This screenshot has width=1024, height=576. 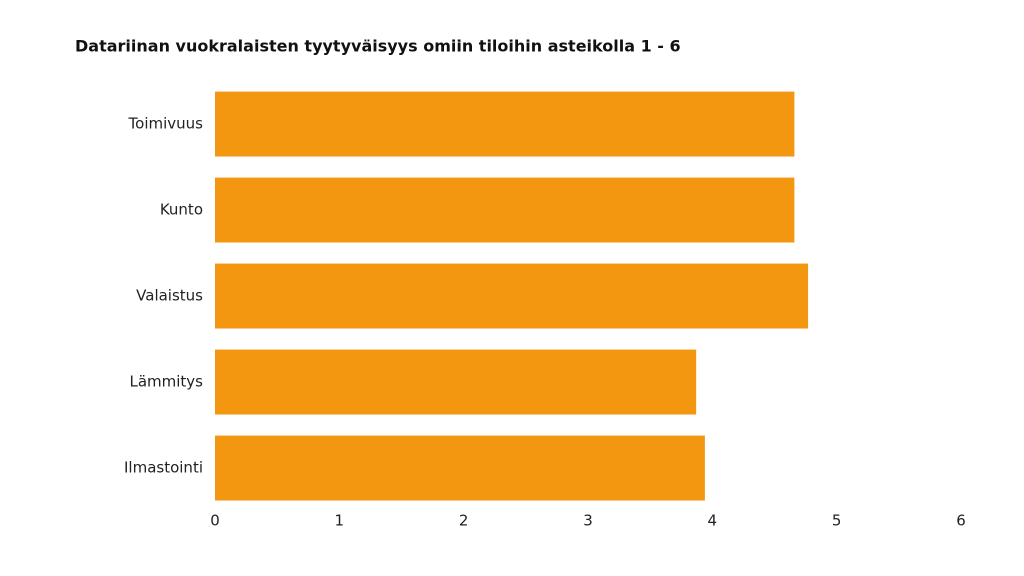 What do you see at coordinates (837, 521) in the screenshot?
I see `x-tick-label: 5` at bounding box center [837, 521].